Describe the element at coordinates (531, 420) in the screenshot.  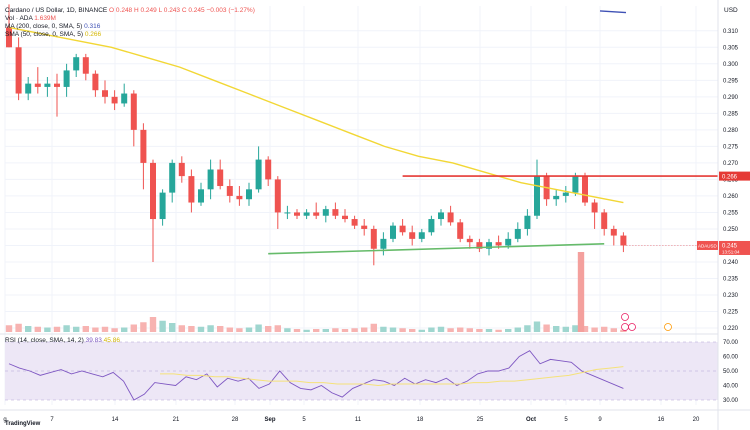
I see `time-tick-label: Oct` at that location.